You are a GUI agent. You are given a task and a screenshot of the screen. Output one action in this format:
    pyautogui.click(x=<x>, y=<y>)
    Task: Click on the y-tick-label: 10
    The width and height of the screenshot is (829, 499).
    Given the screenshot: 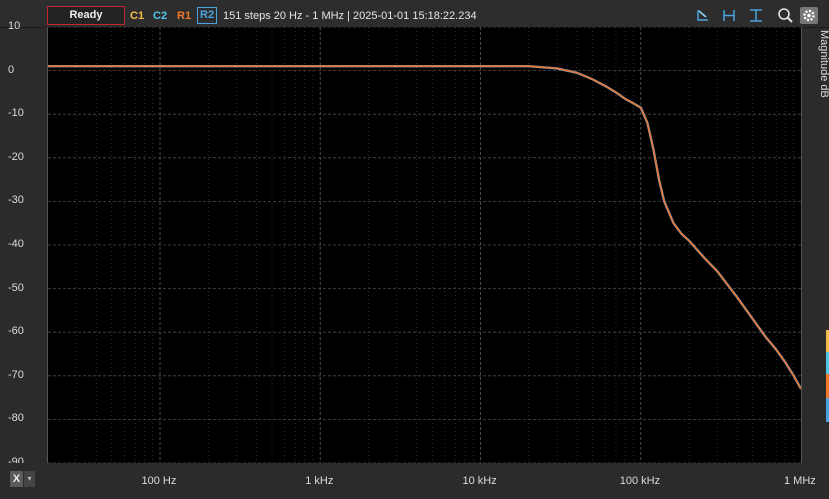 What is the action you would take?
    pyautogui.click(x=14, y=26)
    